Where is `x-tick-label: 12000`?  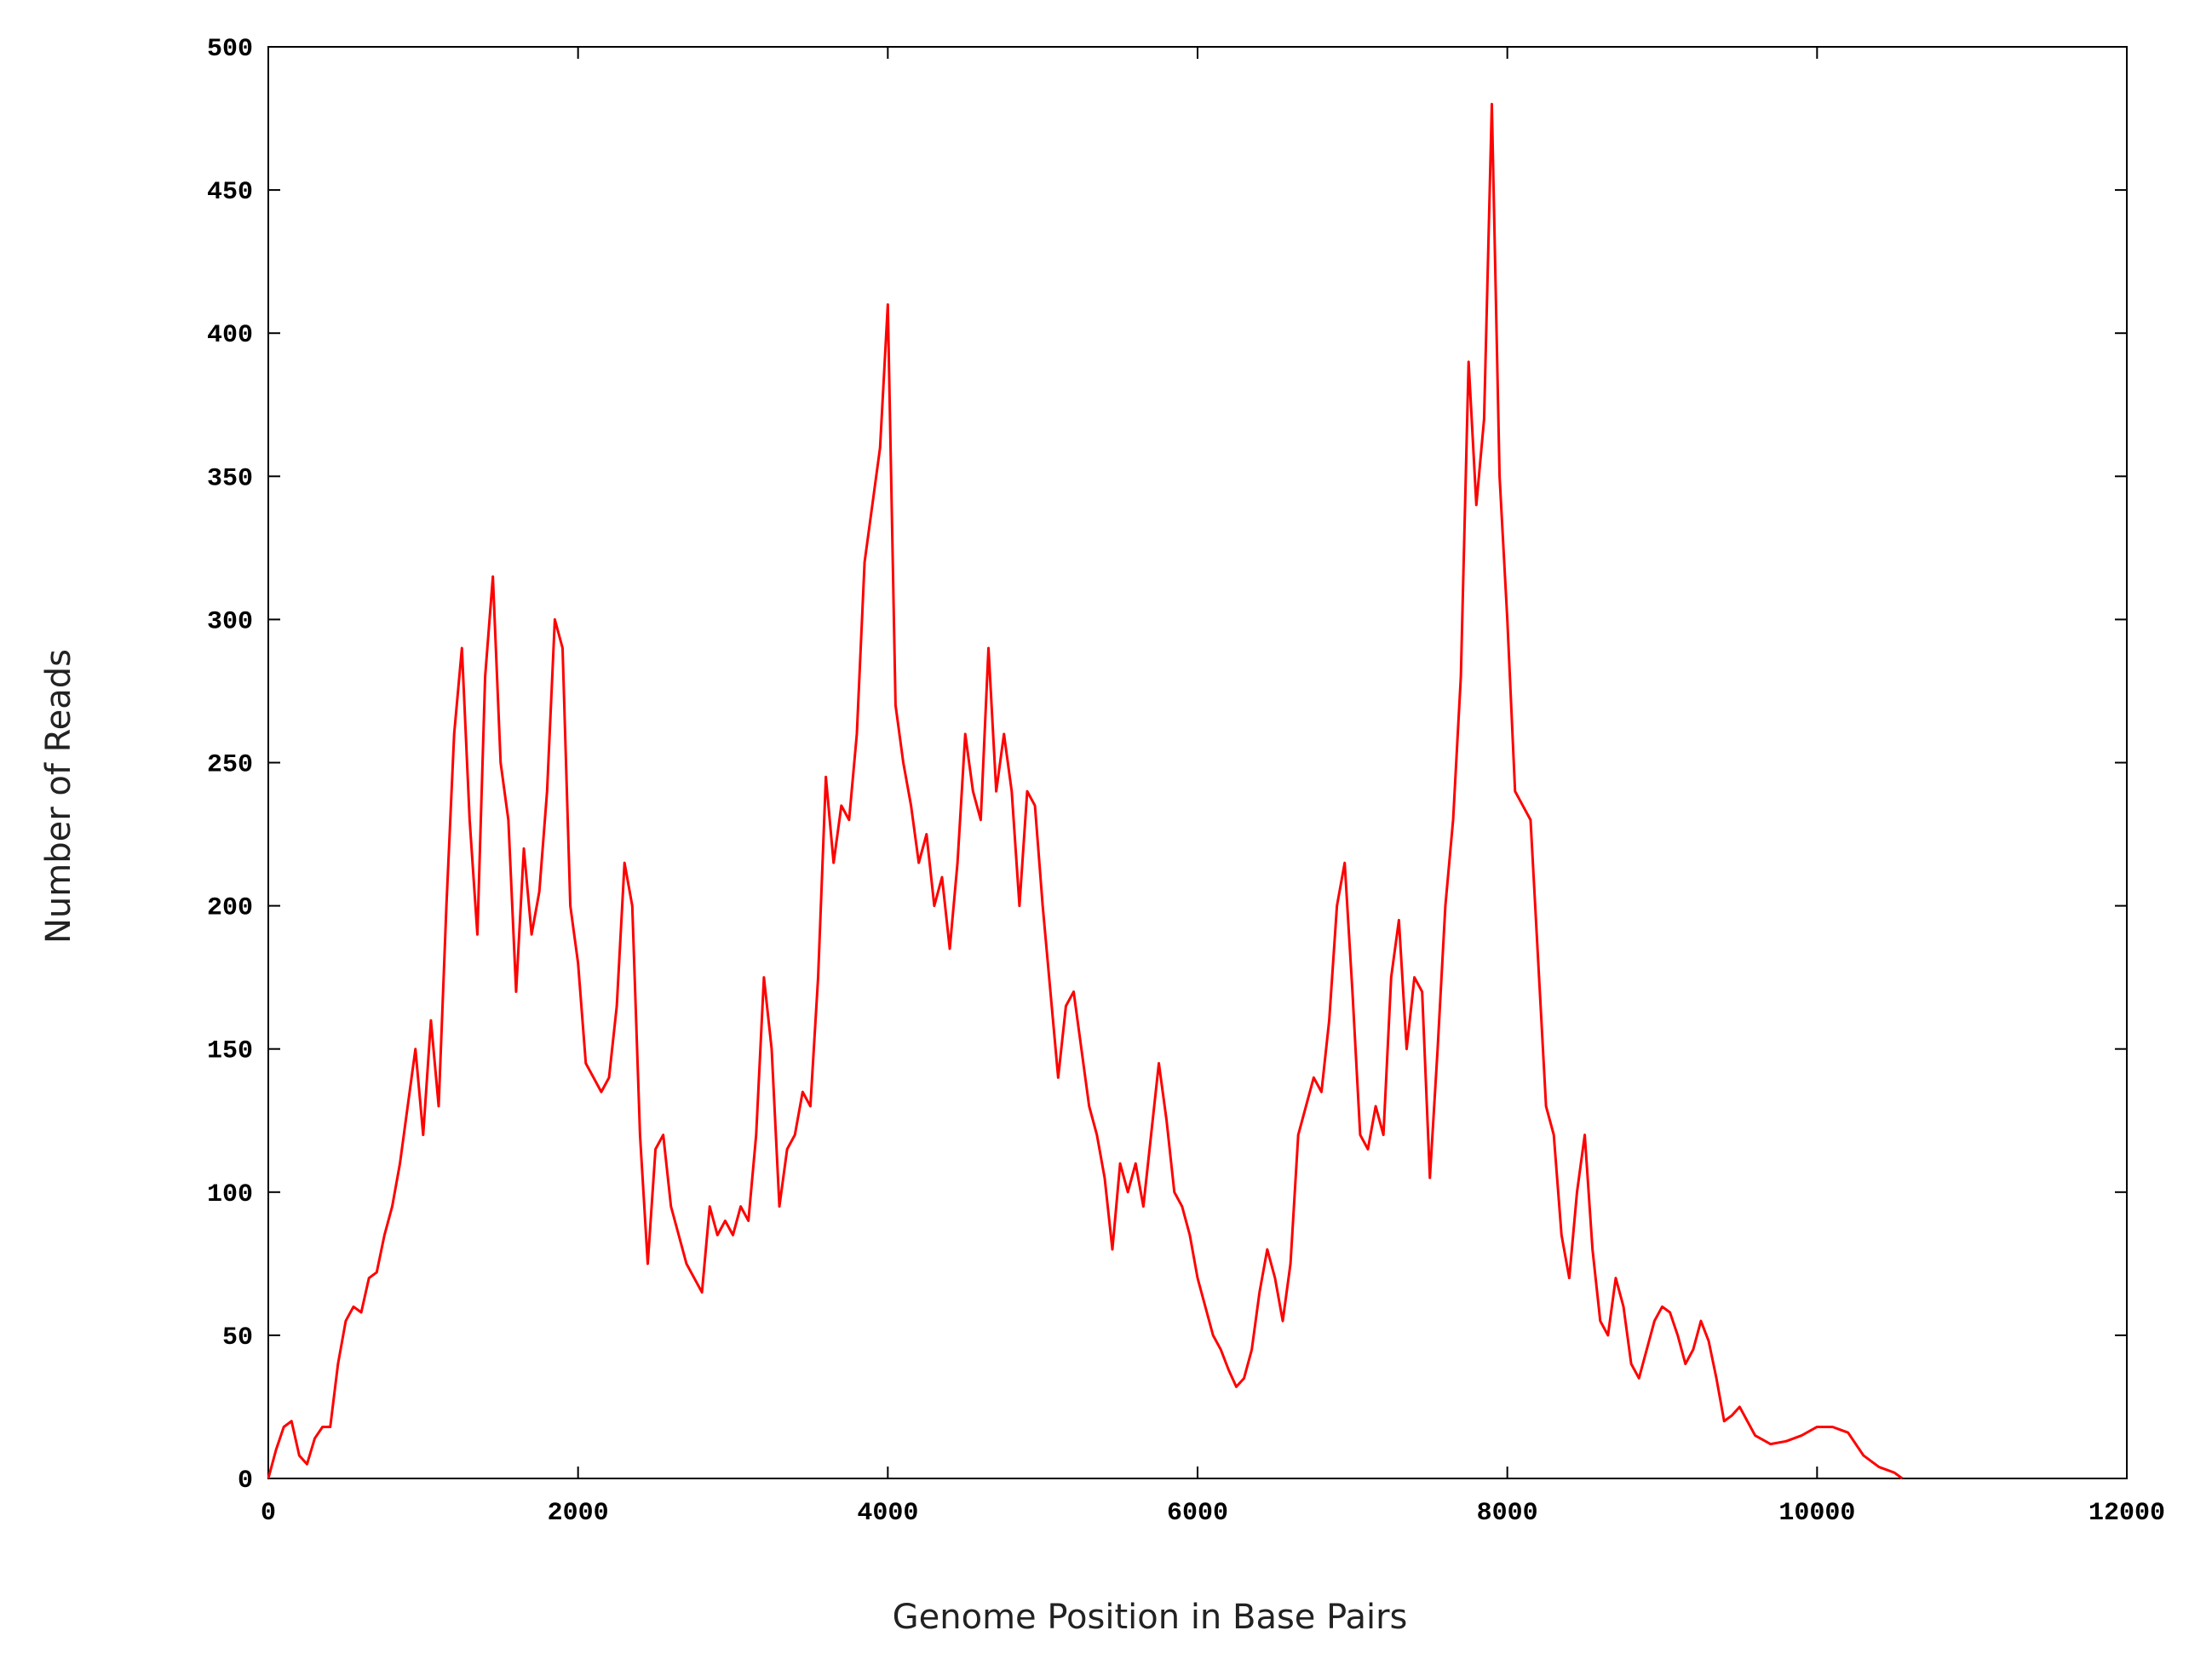 x-tick-label: 12000 is located at coordinates (2126, 1513).